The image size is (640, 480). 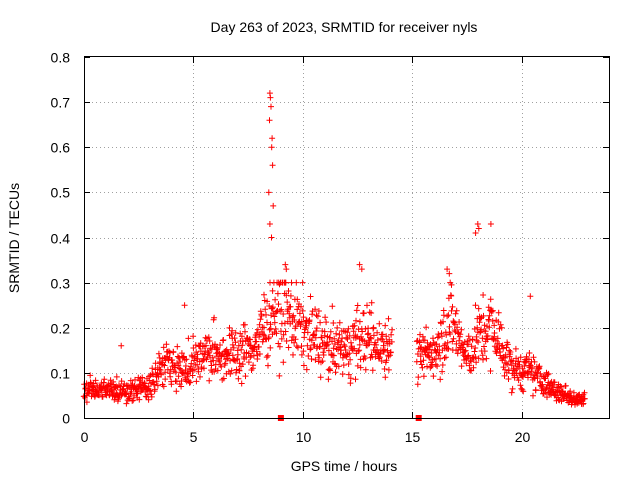 I want to click on x-tick-label: 0, so click(x=85, y=437).